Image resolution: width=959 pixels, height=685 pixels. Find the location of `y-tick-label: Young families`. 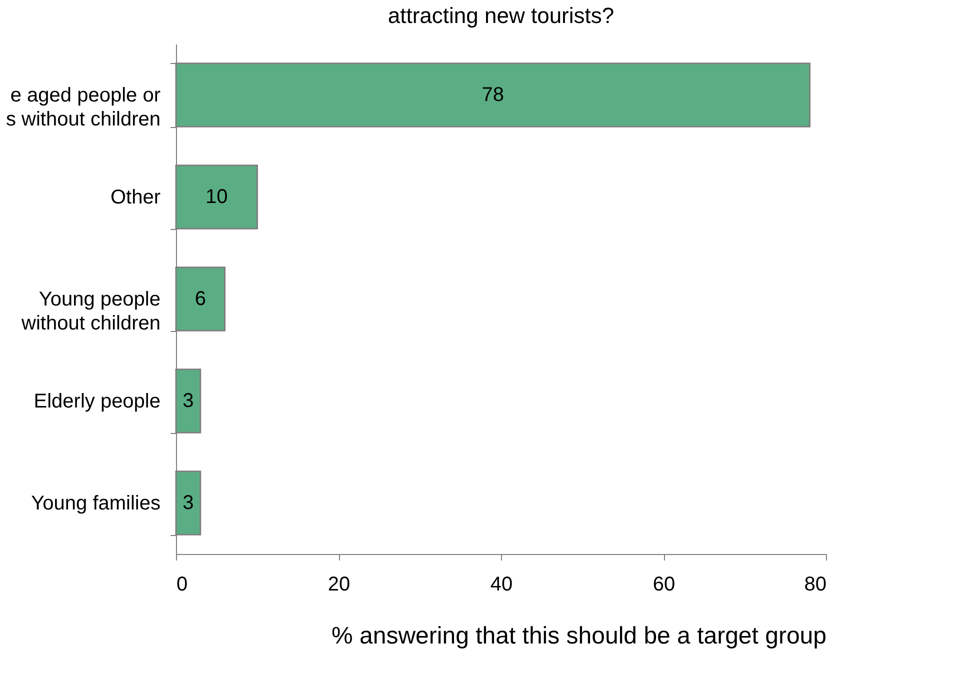

y-tick-label: Young families is located at coordinates (95, 503).